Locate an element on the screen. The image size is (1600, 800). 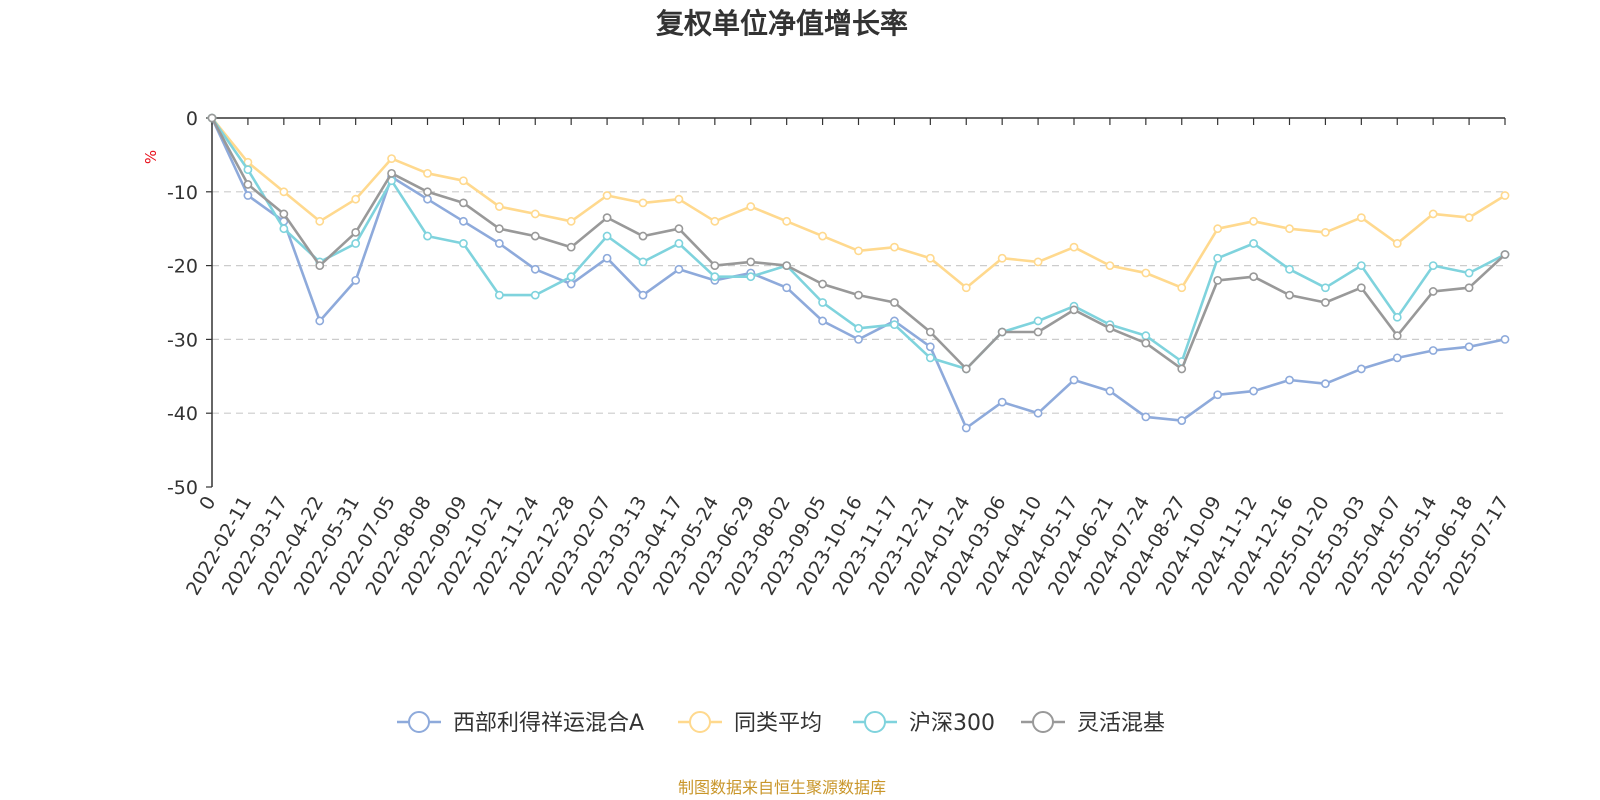
y-axis-ticks: 0 -10 -20 -30 -40 -50 is located at coordinates (189, 303).